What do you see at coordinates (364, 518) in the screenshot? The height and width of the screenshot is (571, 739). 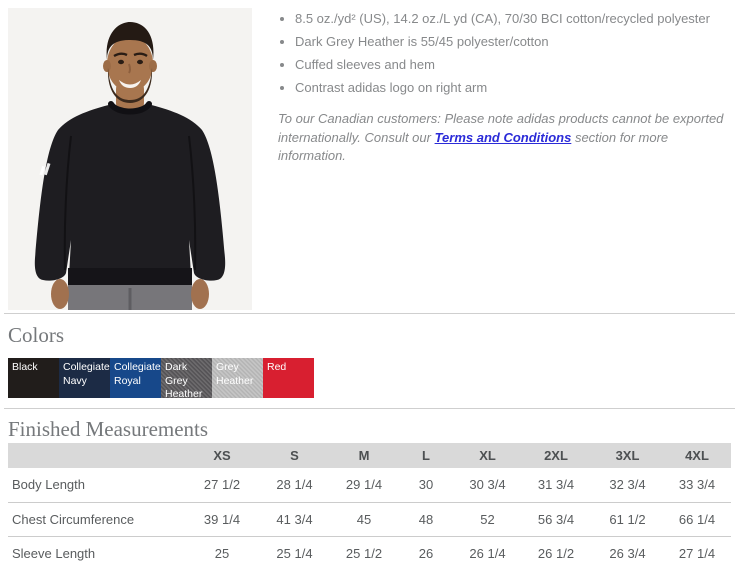 I see `measurement-value: 45` at bounding box center [364, 518].